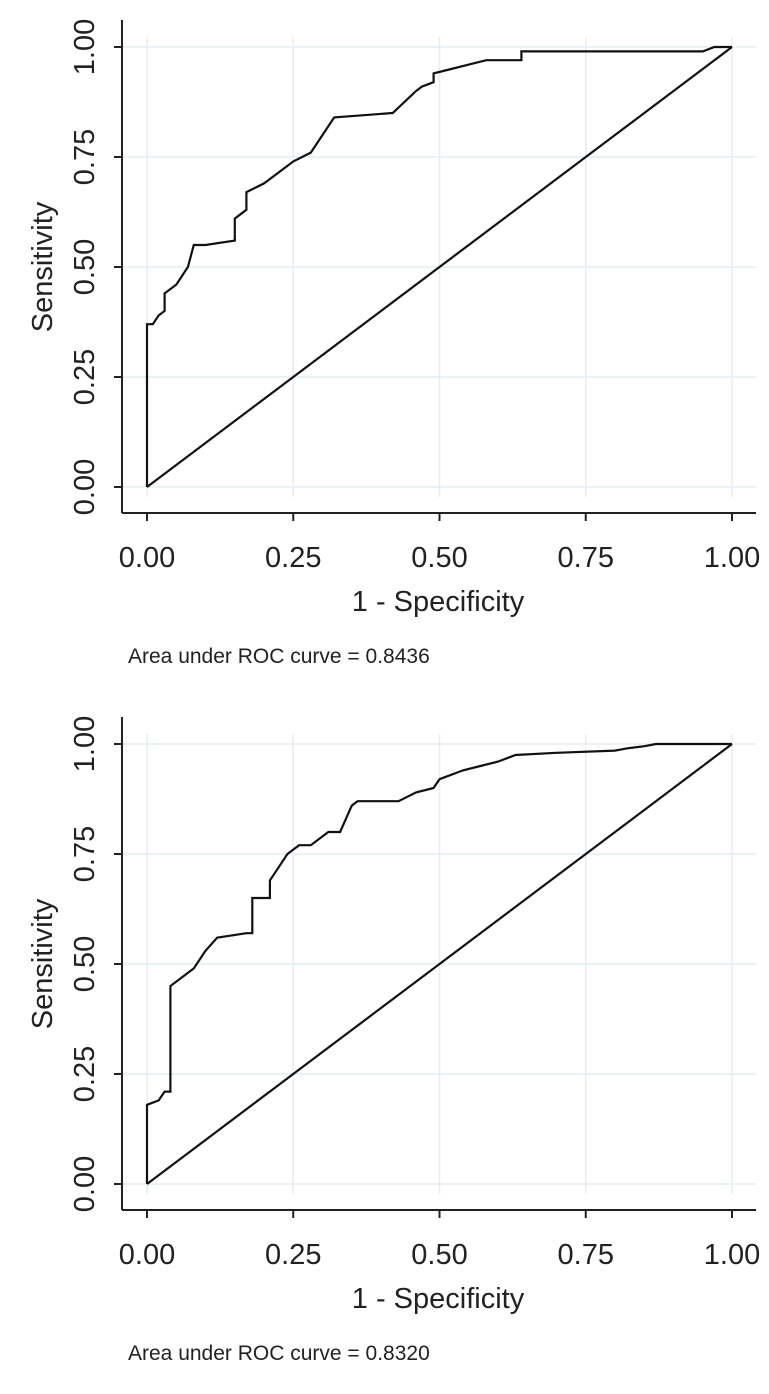  What do you see at coordinates (279, 1353) in the screenshot?
I see `auc-note: Area under ROC curve = 0.8320` at bounding box center [279, 1353].